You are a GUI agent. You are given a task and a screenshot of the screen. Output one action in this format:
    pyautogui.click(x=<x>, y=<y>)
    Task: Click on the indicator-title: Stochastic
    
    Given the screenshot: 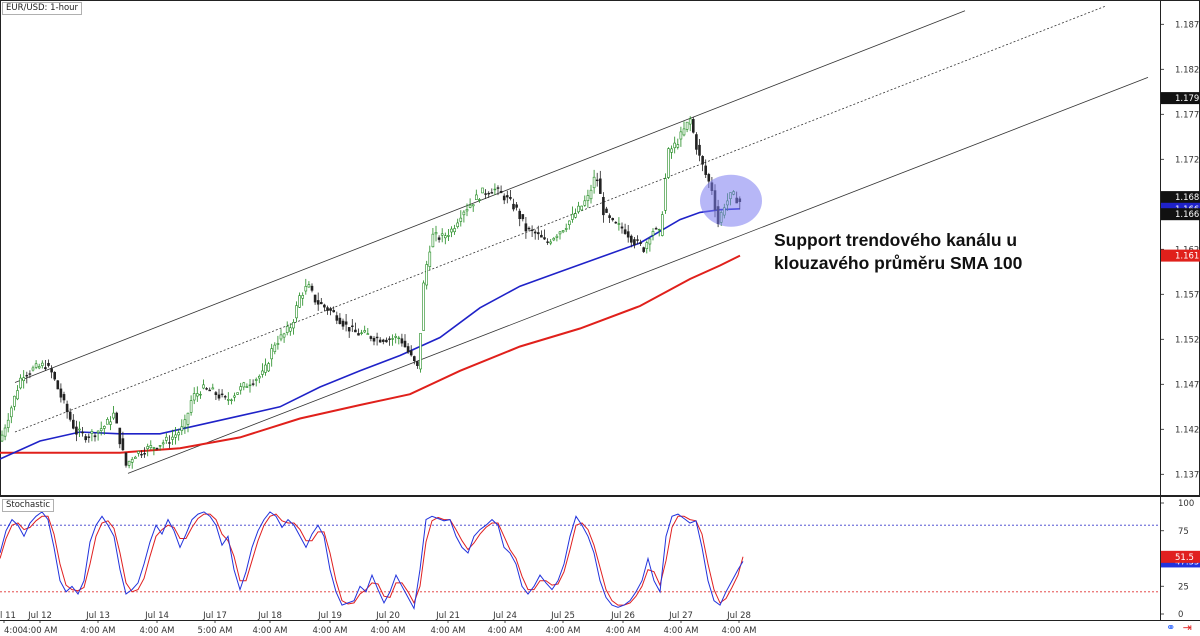 What is the action you would take?
    pyautogui.click(x=28, y=505)
    